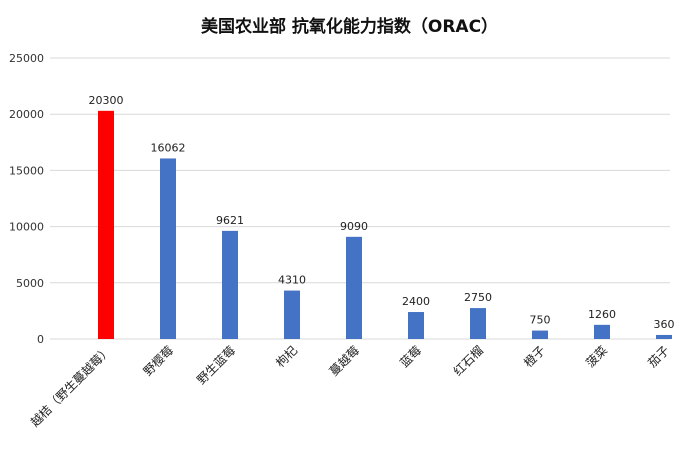  What do you see at coordinates (71, 386) in the screenshot?
I see `x-tick-label: 越桔（野生蔓越莓）` at bounding box center [71, 386].